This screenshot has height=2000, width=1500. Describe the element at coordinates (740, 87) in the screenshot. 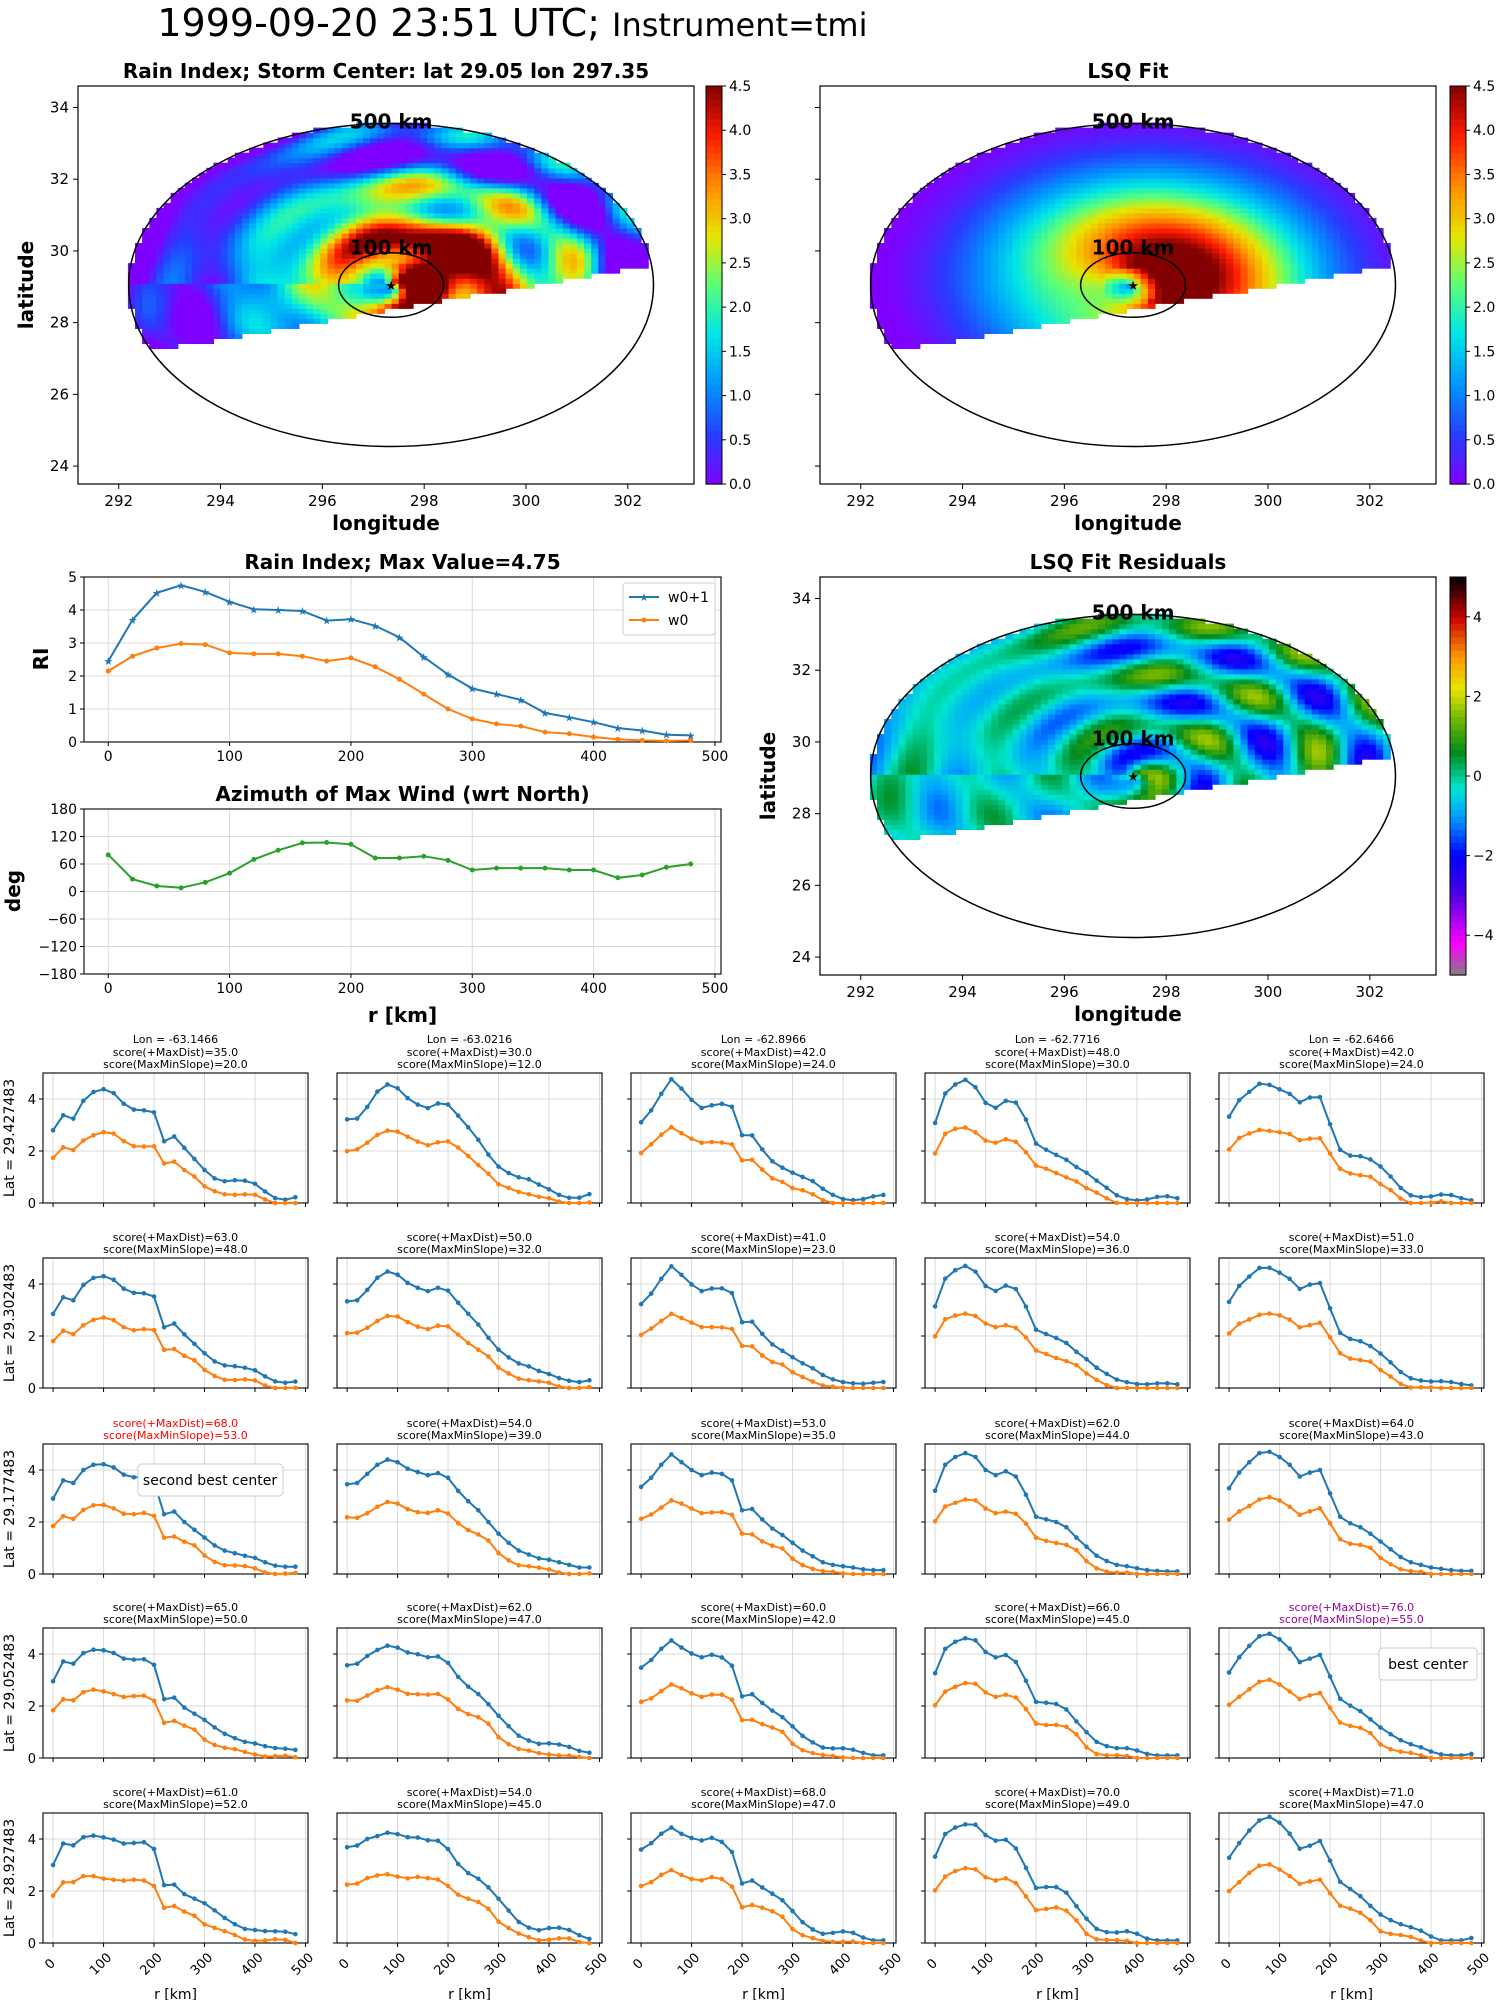

I see `colorbar-tick-label: 4.5` at that location.